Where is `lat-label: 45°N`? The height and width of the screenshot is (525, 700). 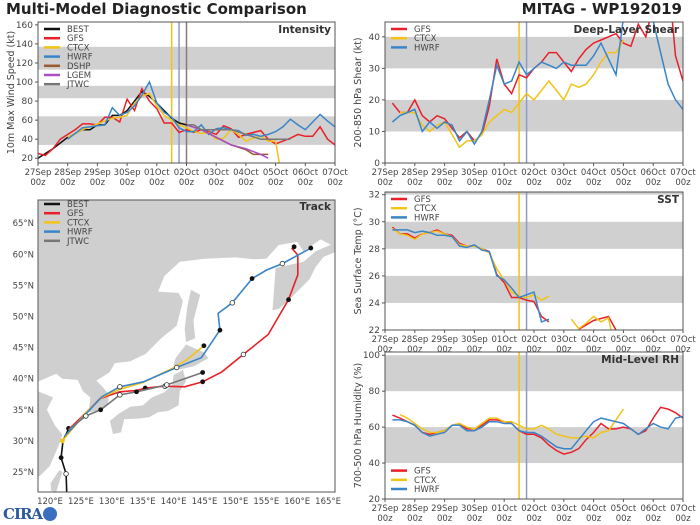 lat-label: 45°N is located at coordinates (23, 349).